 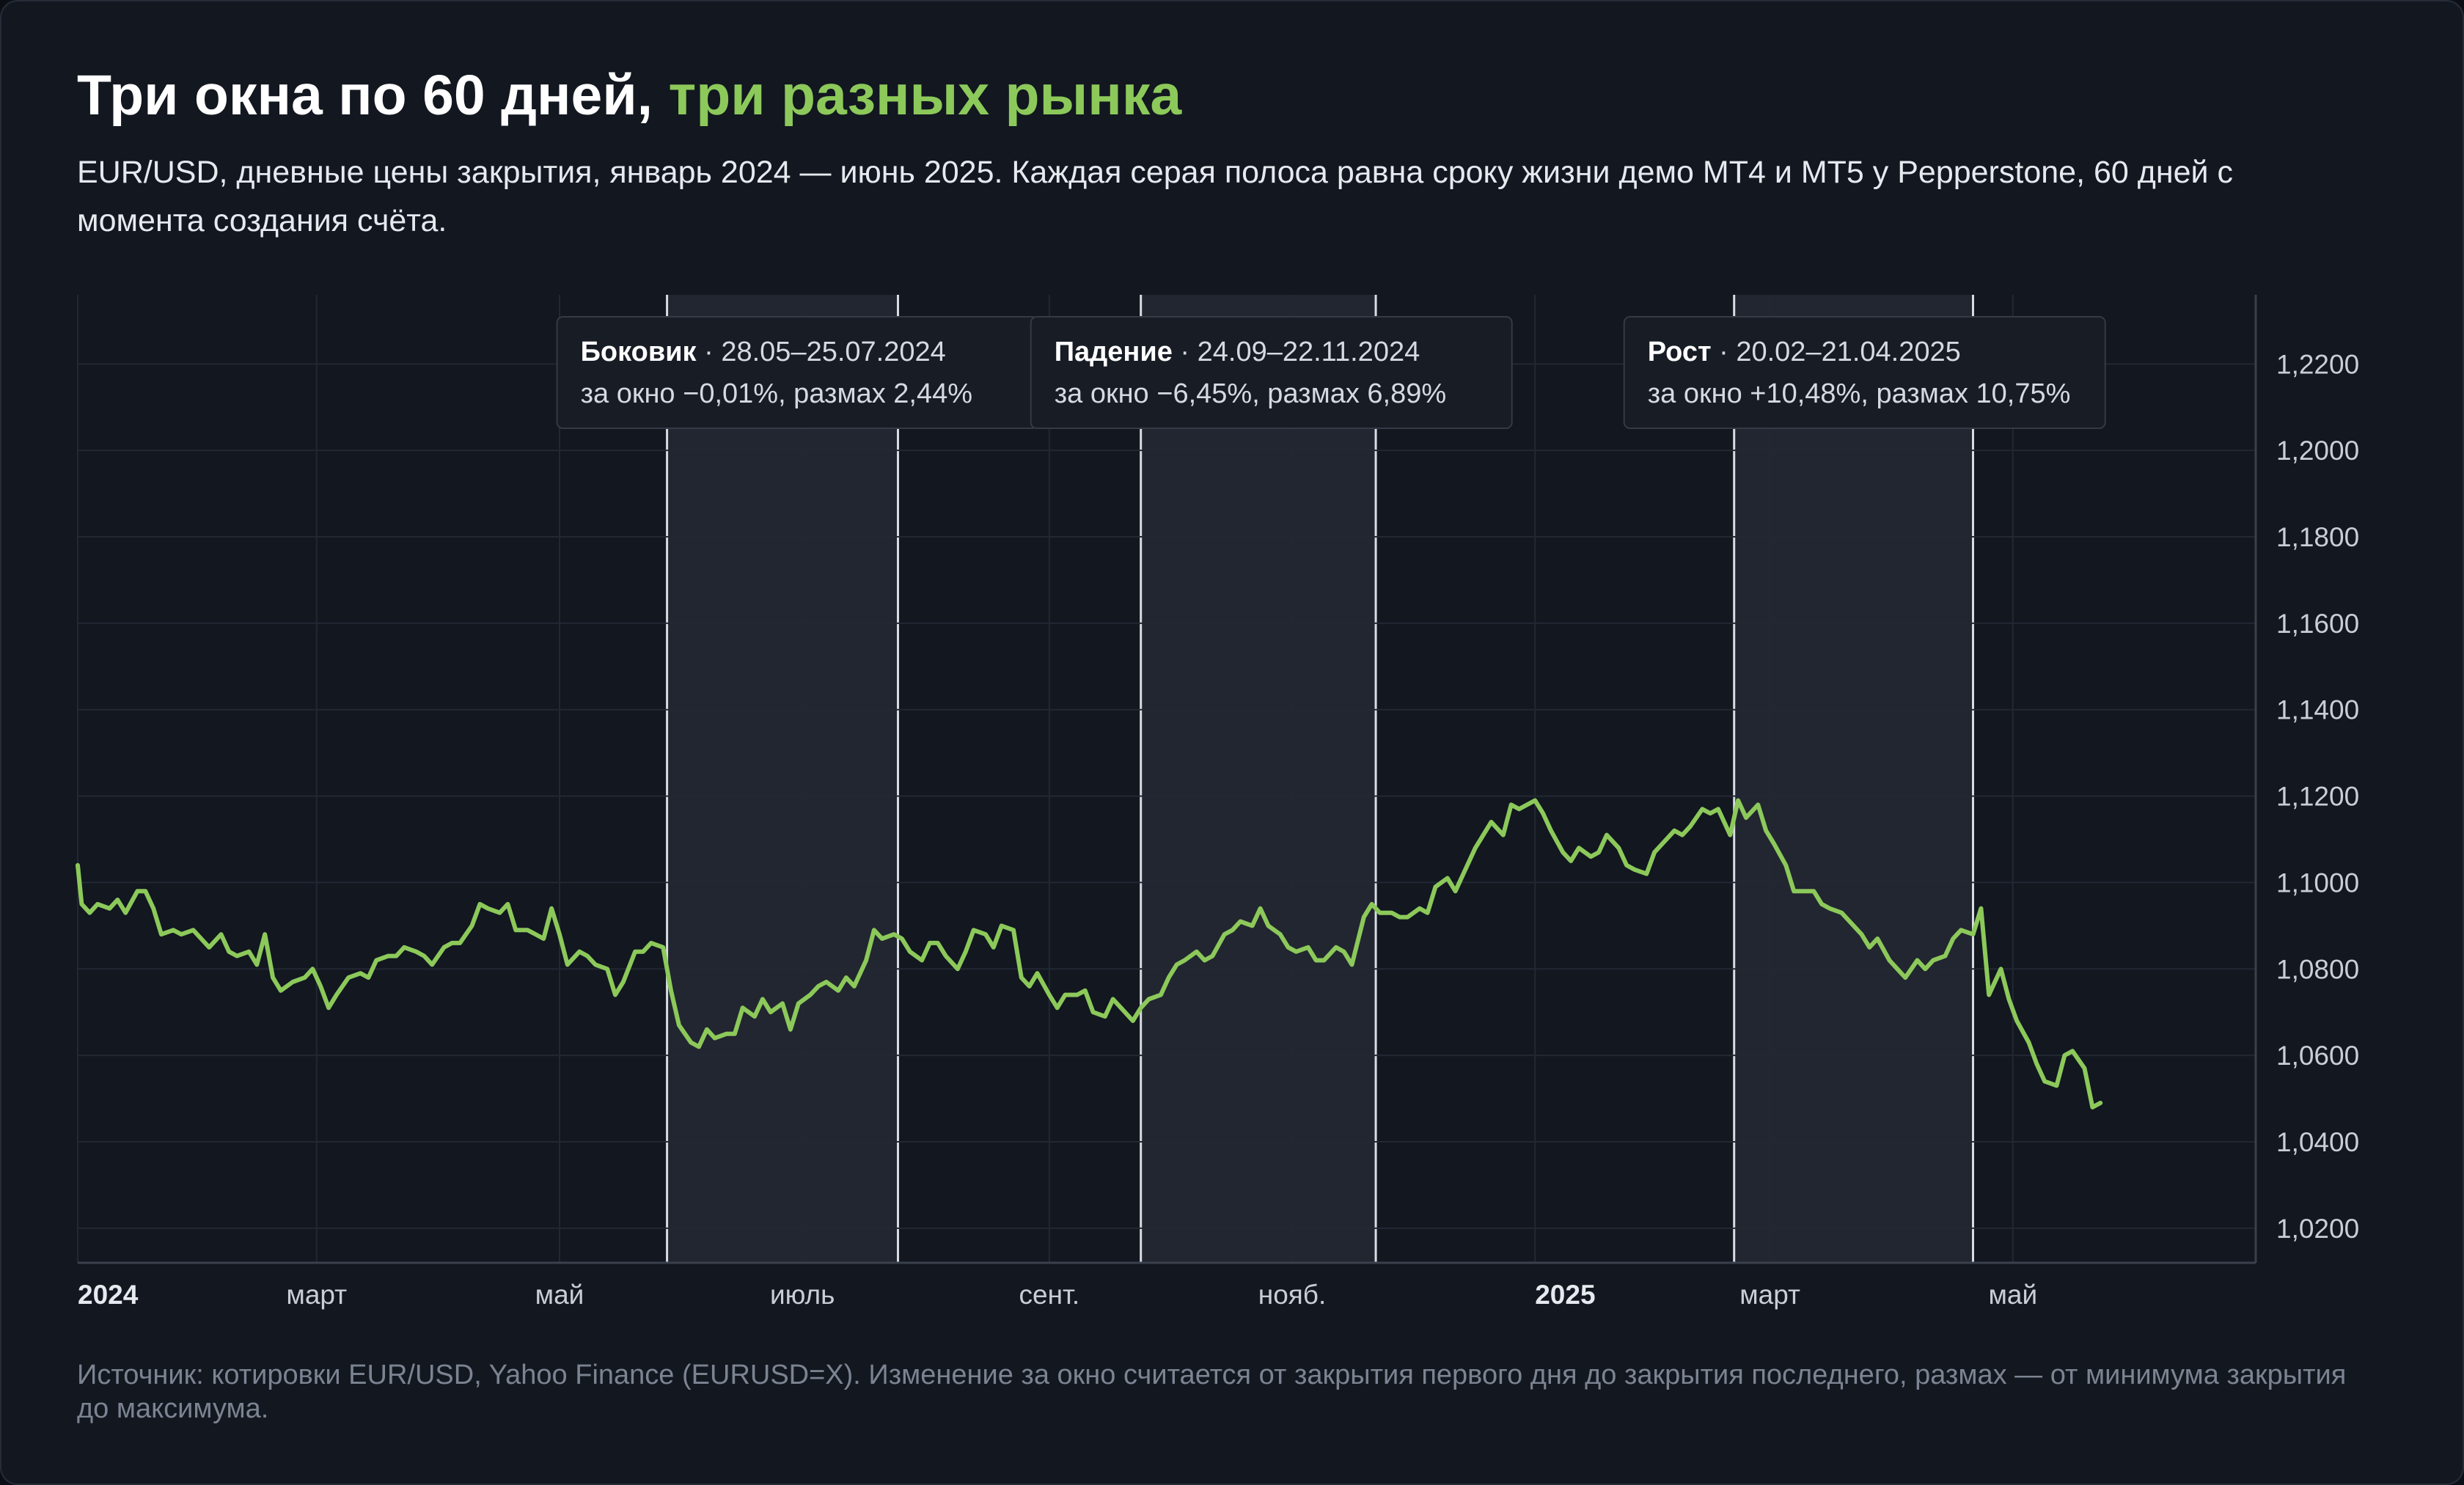 I want to click on x-tick-label: 2025, so click(x=1565, y=1295).